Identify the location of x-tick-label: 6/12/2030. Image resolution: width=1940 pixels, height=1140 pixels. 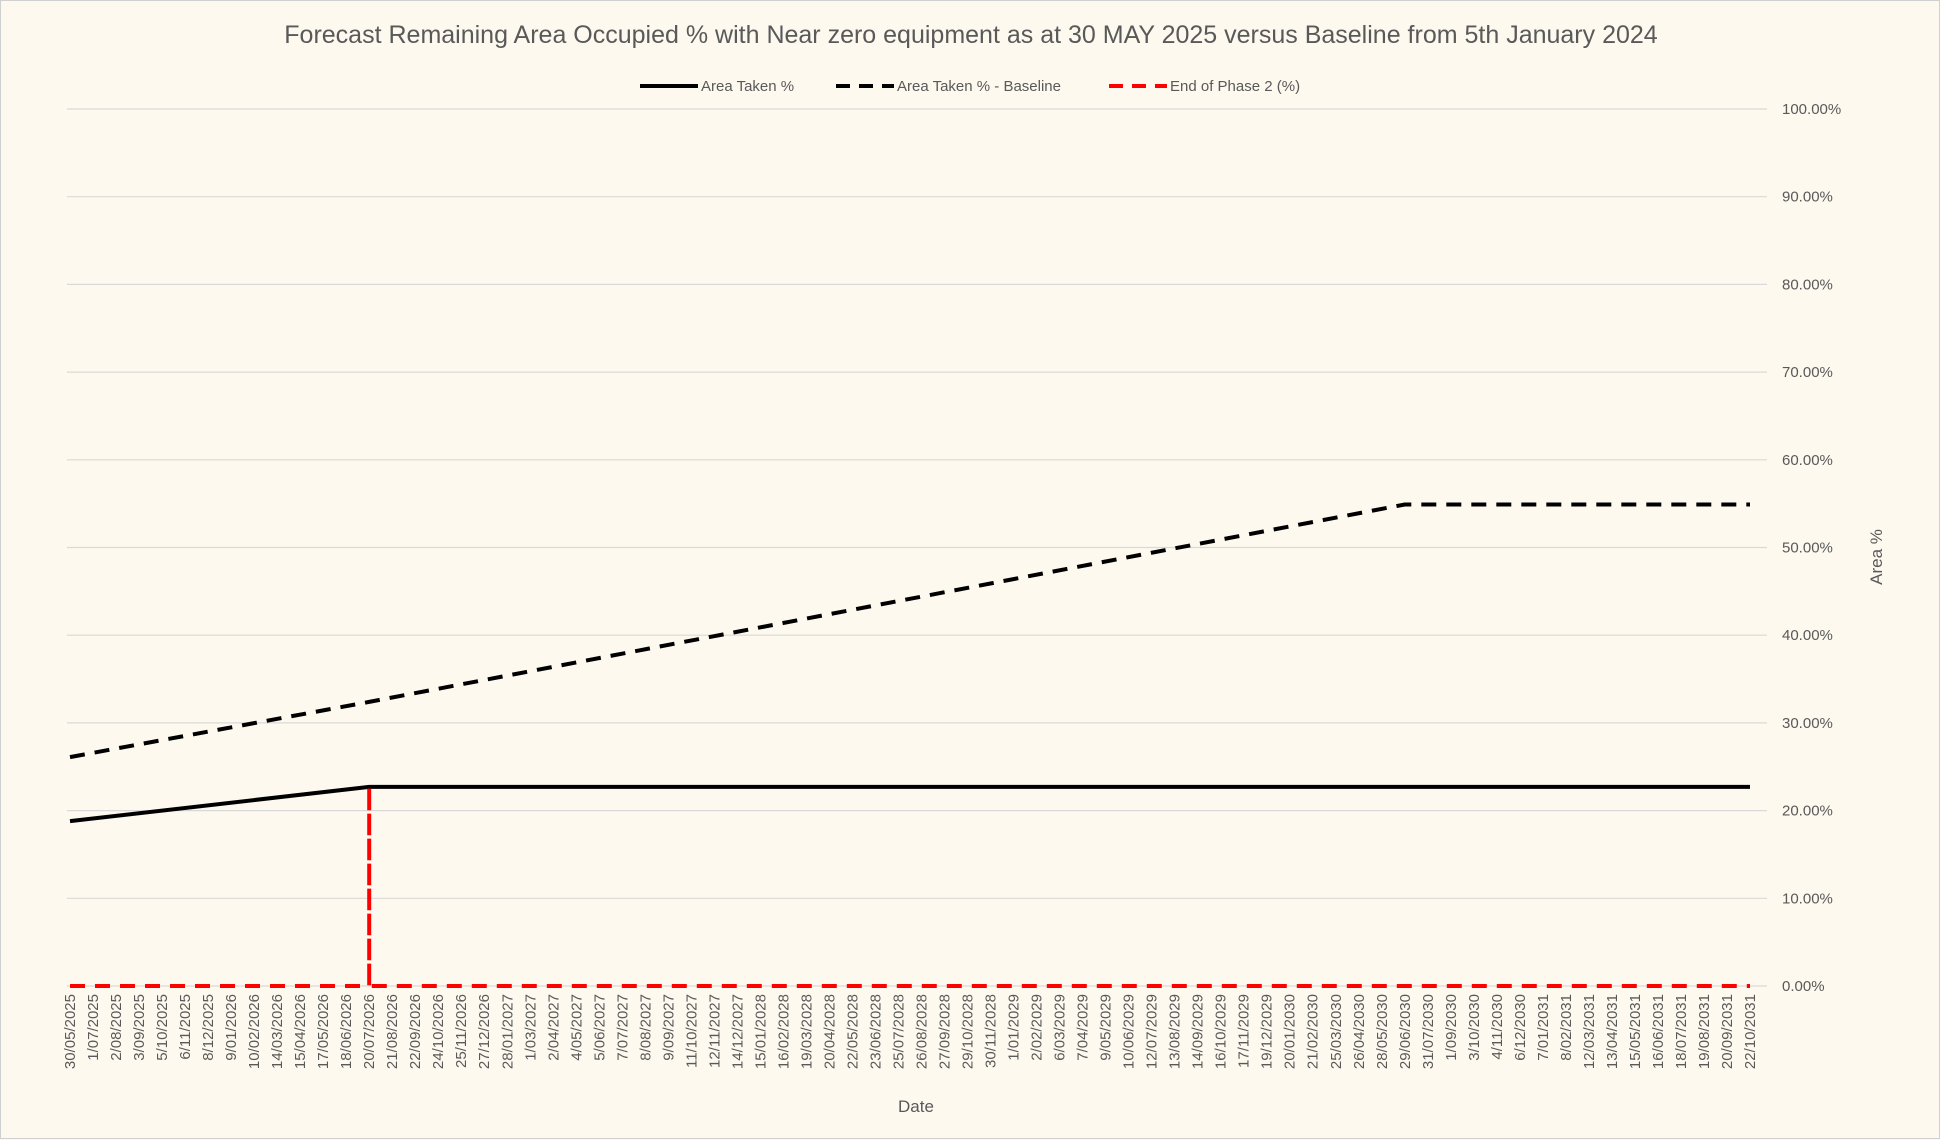
(1520, 1027).